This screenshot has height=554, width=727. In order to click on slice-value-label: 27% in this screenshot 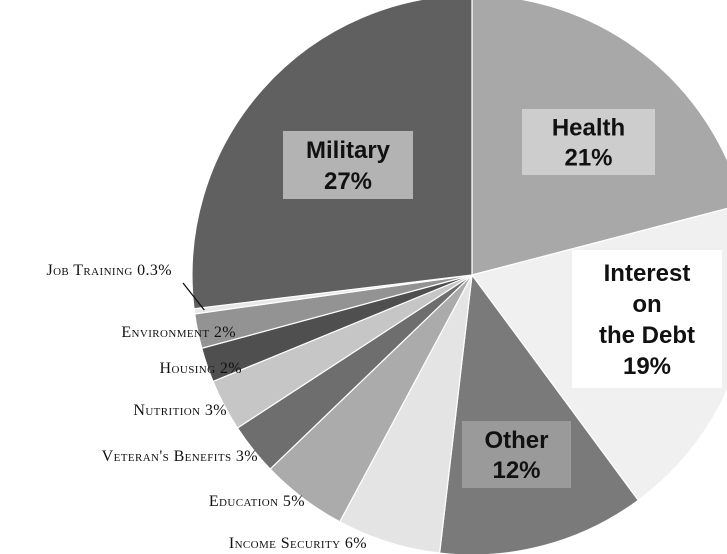, I will do `click(348, 181)`.